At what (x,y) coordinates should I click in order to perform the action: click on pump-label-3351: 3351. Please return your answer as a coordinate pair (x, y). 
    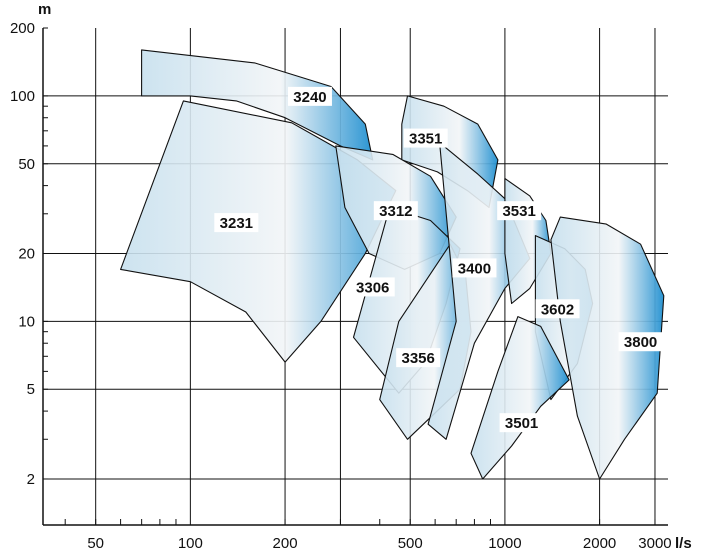
    Looking at the image, I should click on (425, 138).